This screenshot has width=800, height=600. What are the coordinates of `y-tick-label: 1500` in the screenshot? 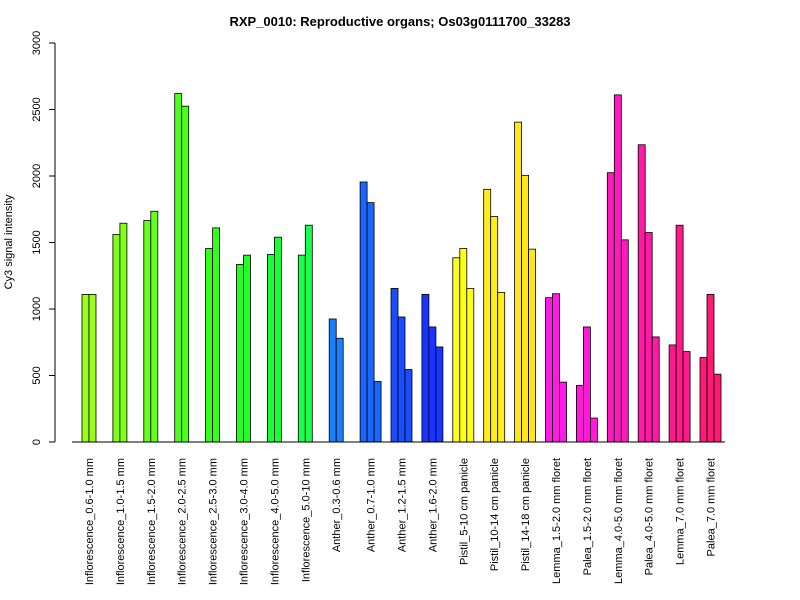 It's located at (37, 242).